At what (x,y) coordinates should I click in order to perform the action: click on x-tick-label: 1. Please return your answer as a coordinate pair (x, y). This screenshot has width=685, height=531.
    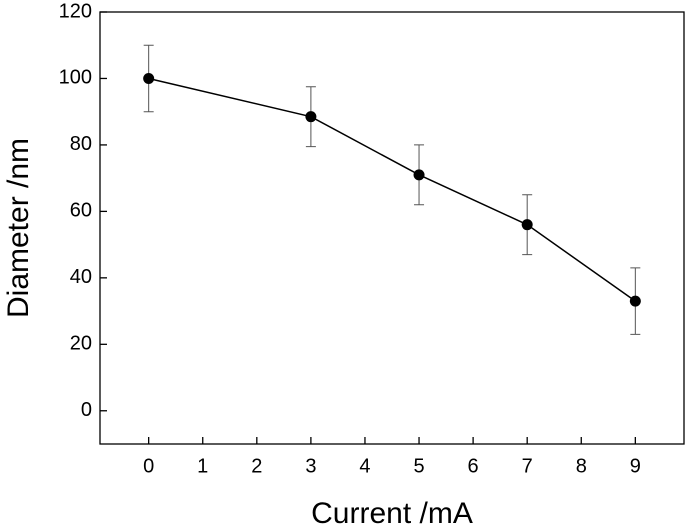
    Looking at the image, I should click on (202, 466).